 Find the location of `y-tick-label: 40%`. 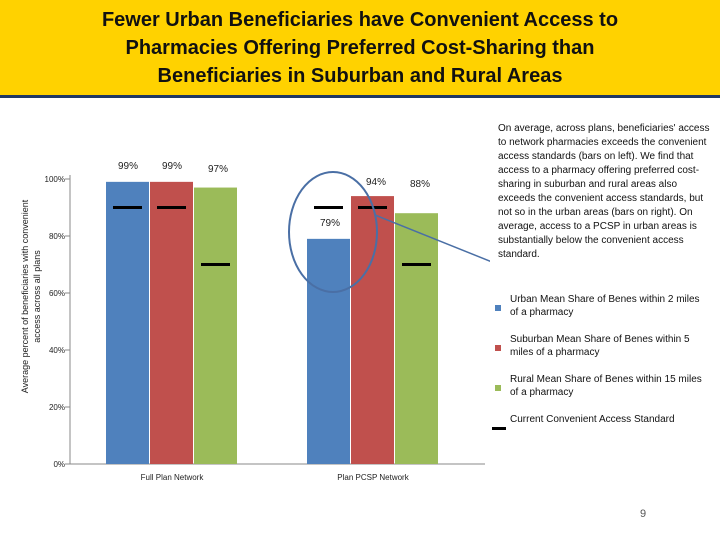

y-tick-label: 40% is located at coordinates (57, 350).